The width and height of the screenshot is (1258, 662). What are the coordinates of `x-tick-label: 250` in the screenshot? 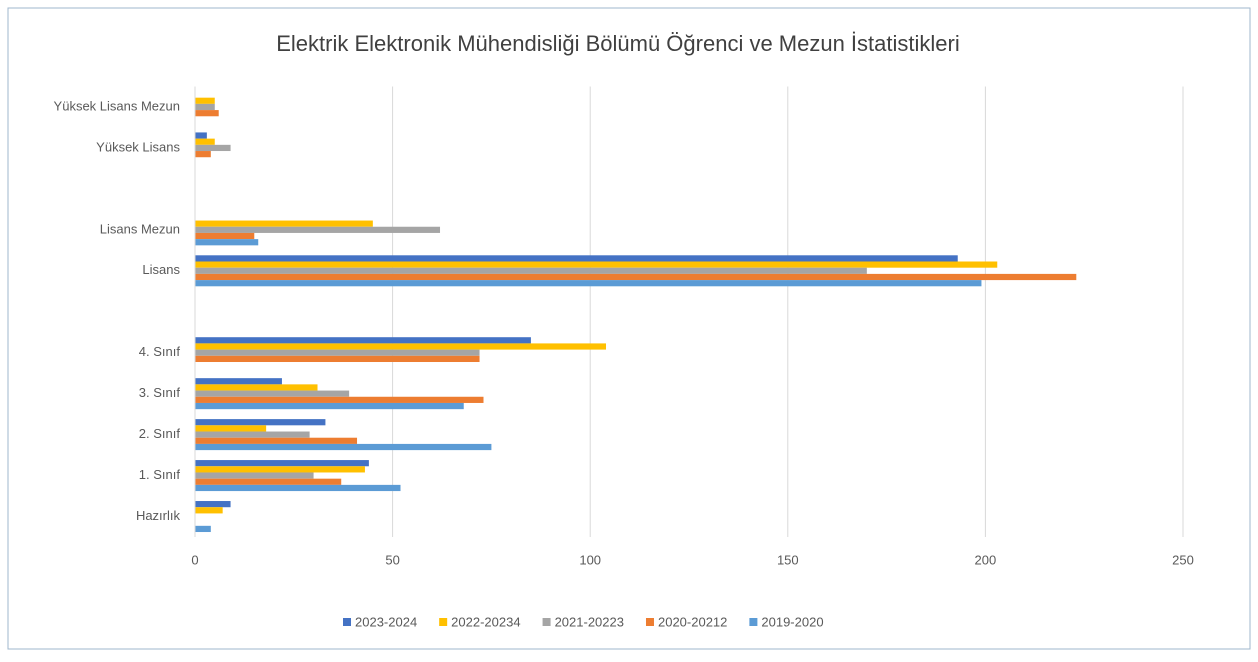 It's located at (1183, 559).